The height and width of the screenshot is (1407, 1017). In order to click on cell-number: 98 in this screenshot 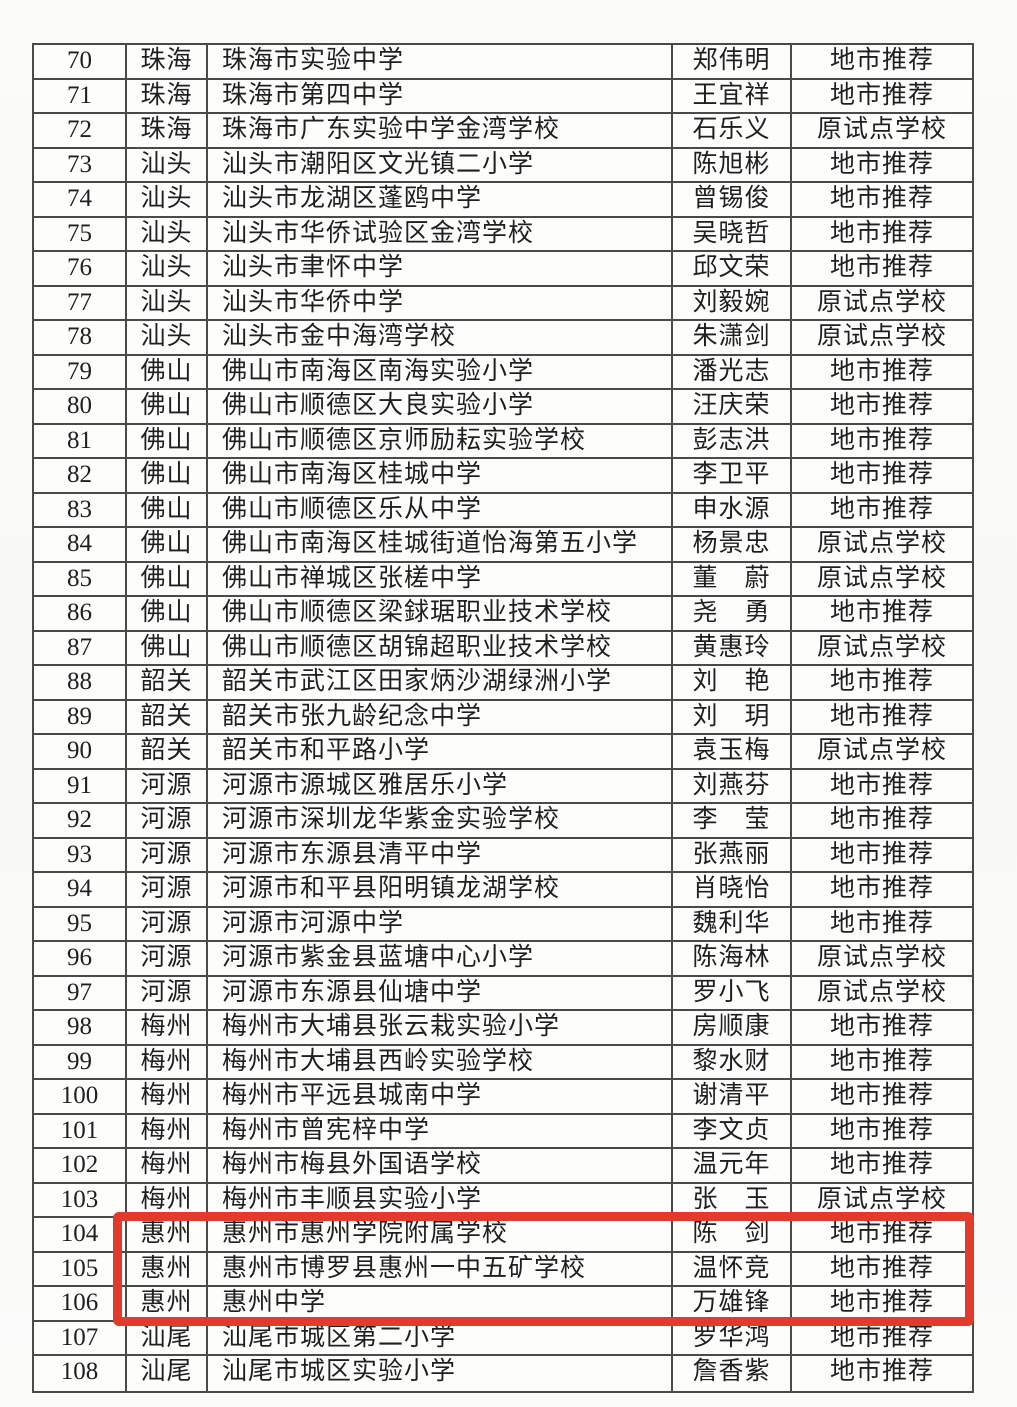, I will do `click(80, 1027)`.